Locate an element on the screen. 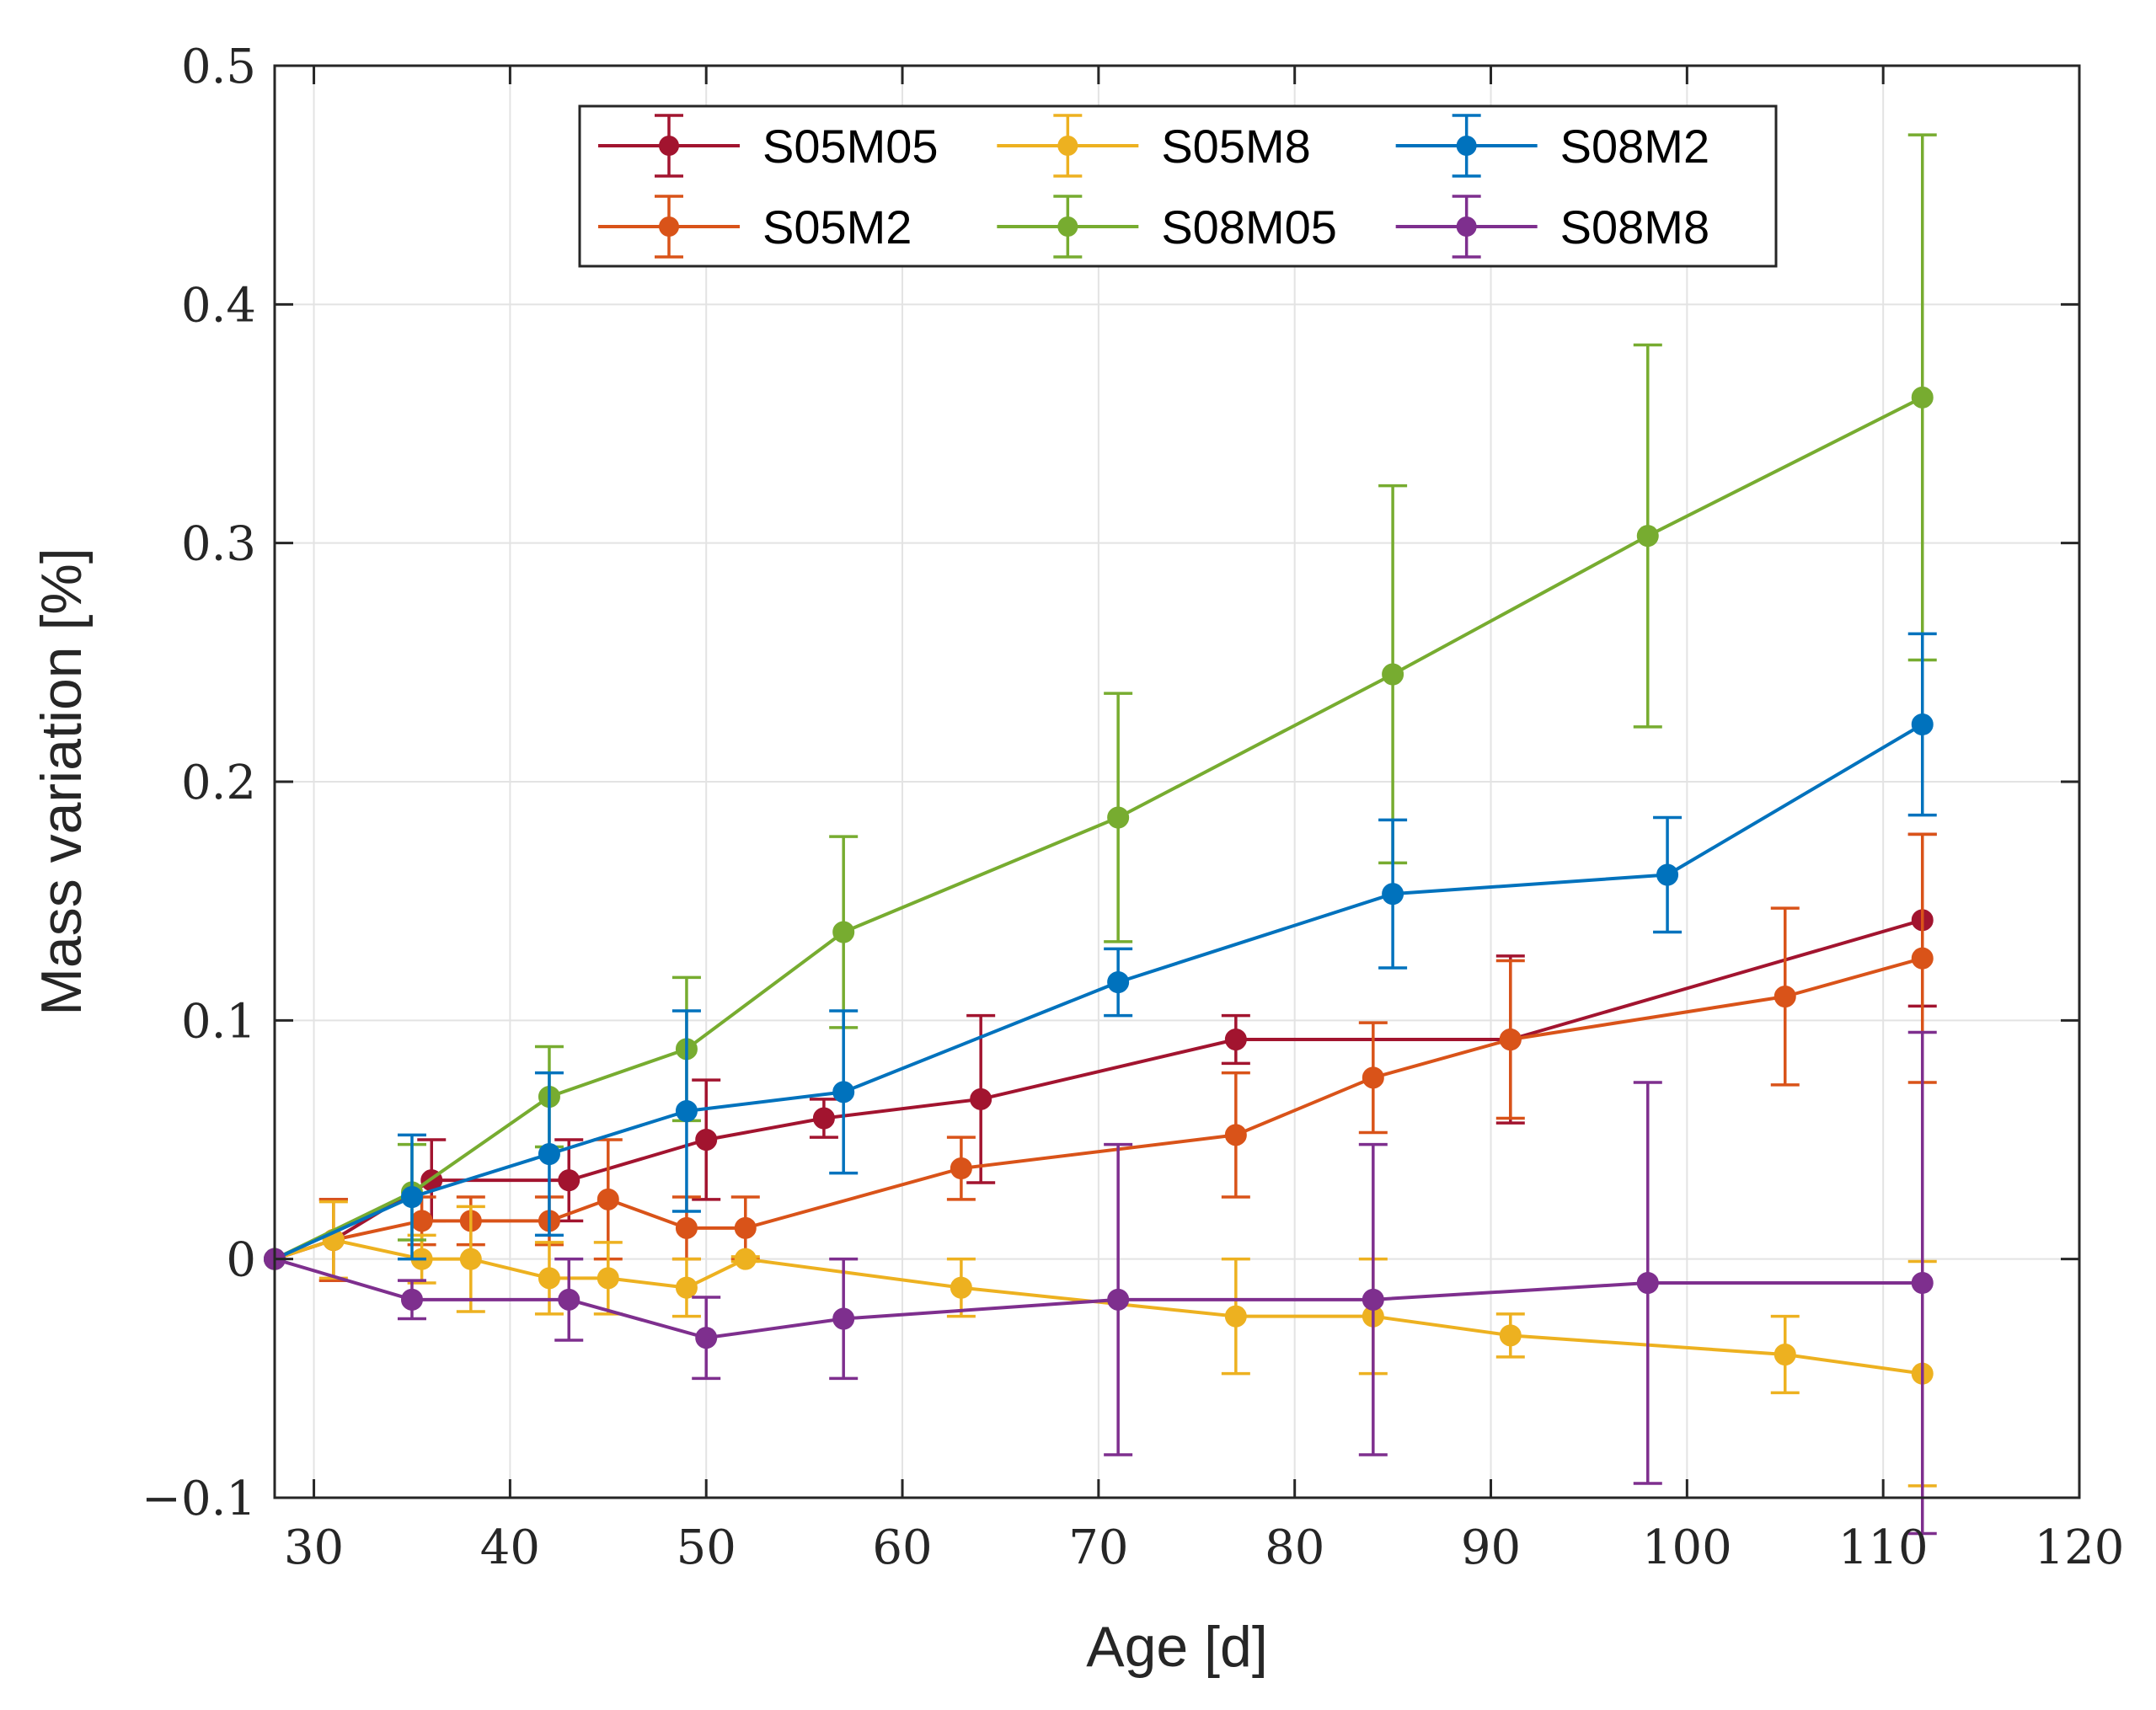 The height and width of the screenshot is (1710, 2156). x-tick-label: 80 is located at coordinates (1294, 1547).